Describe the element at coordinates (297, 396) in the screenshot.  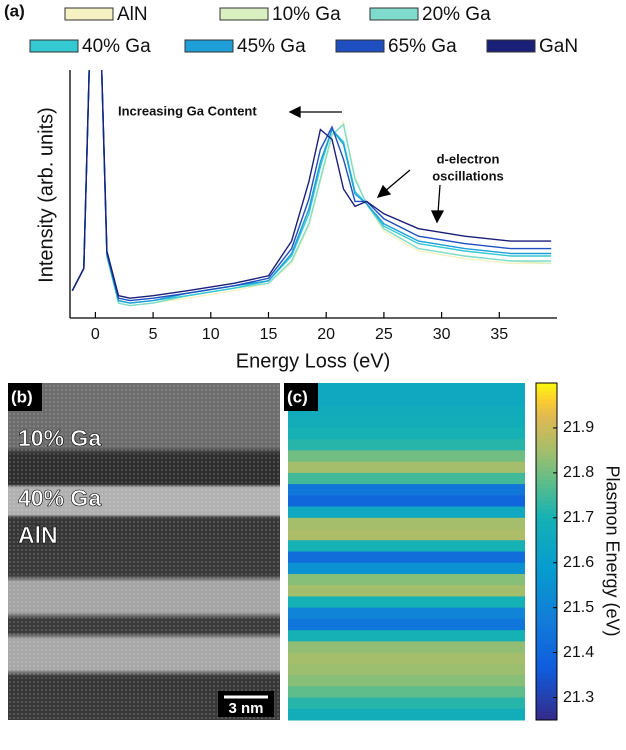
I see `panel-label: (c)` at that location.